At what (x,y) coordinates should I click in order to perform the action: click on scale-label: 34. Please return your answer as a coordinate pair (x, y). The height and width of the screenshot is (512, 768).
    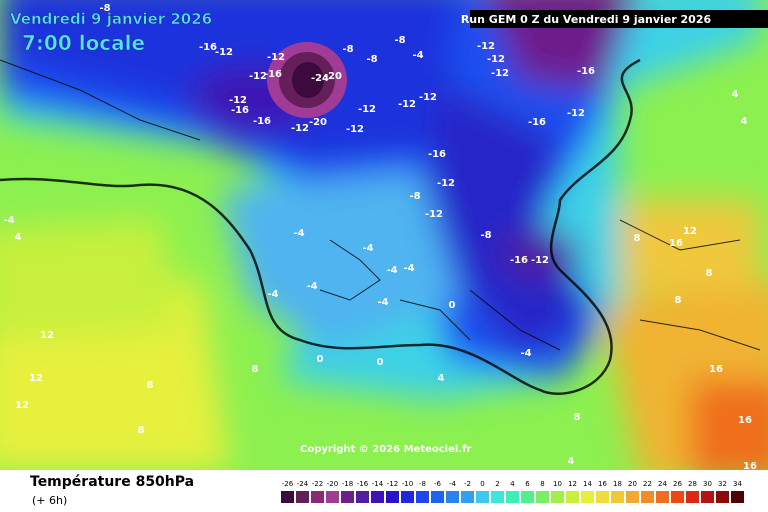
    Looking at the image, I should click on (737, 484).